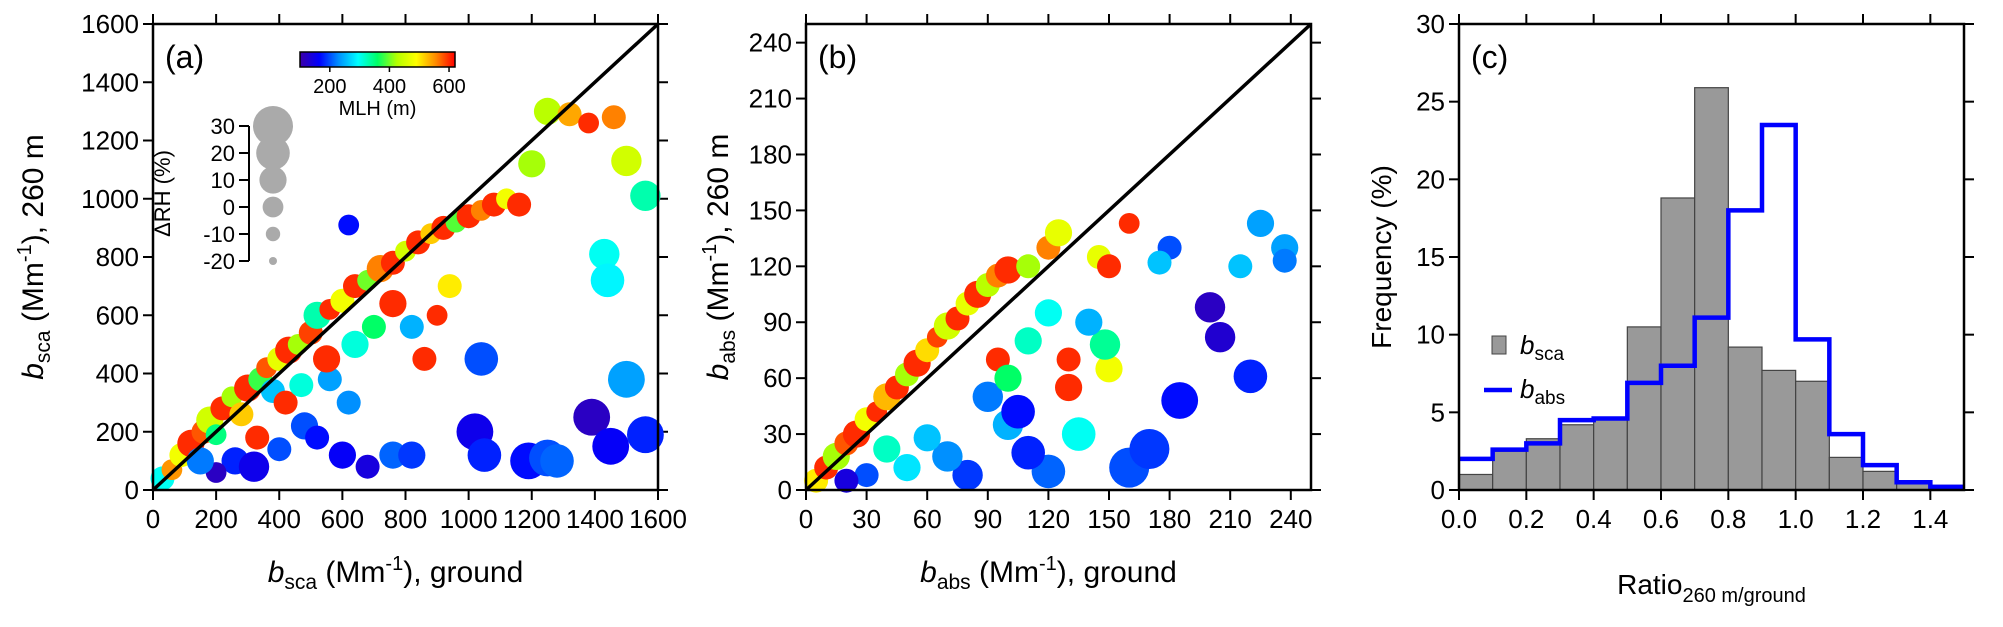 This screenshot has height=627, width=2003. What do you see at coordinates (1230, 519) in the screenshot?
I see `x-tick-label: 210` at bounding box center [1230, 519].